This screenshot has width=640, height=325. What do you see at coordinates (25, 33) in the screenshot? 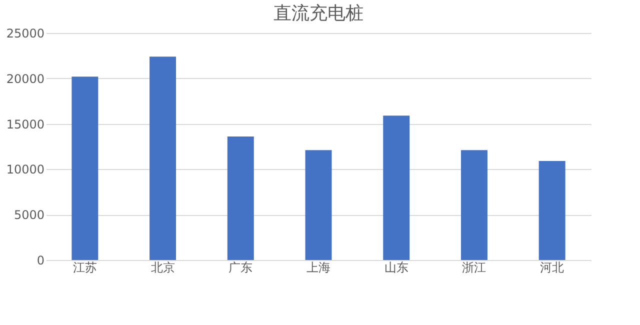
I see `y-tick-label: 25000` at bounding box center [25, 33].